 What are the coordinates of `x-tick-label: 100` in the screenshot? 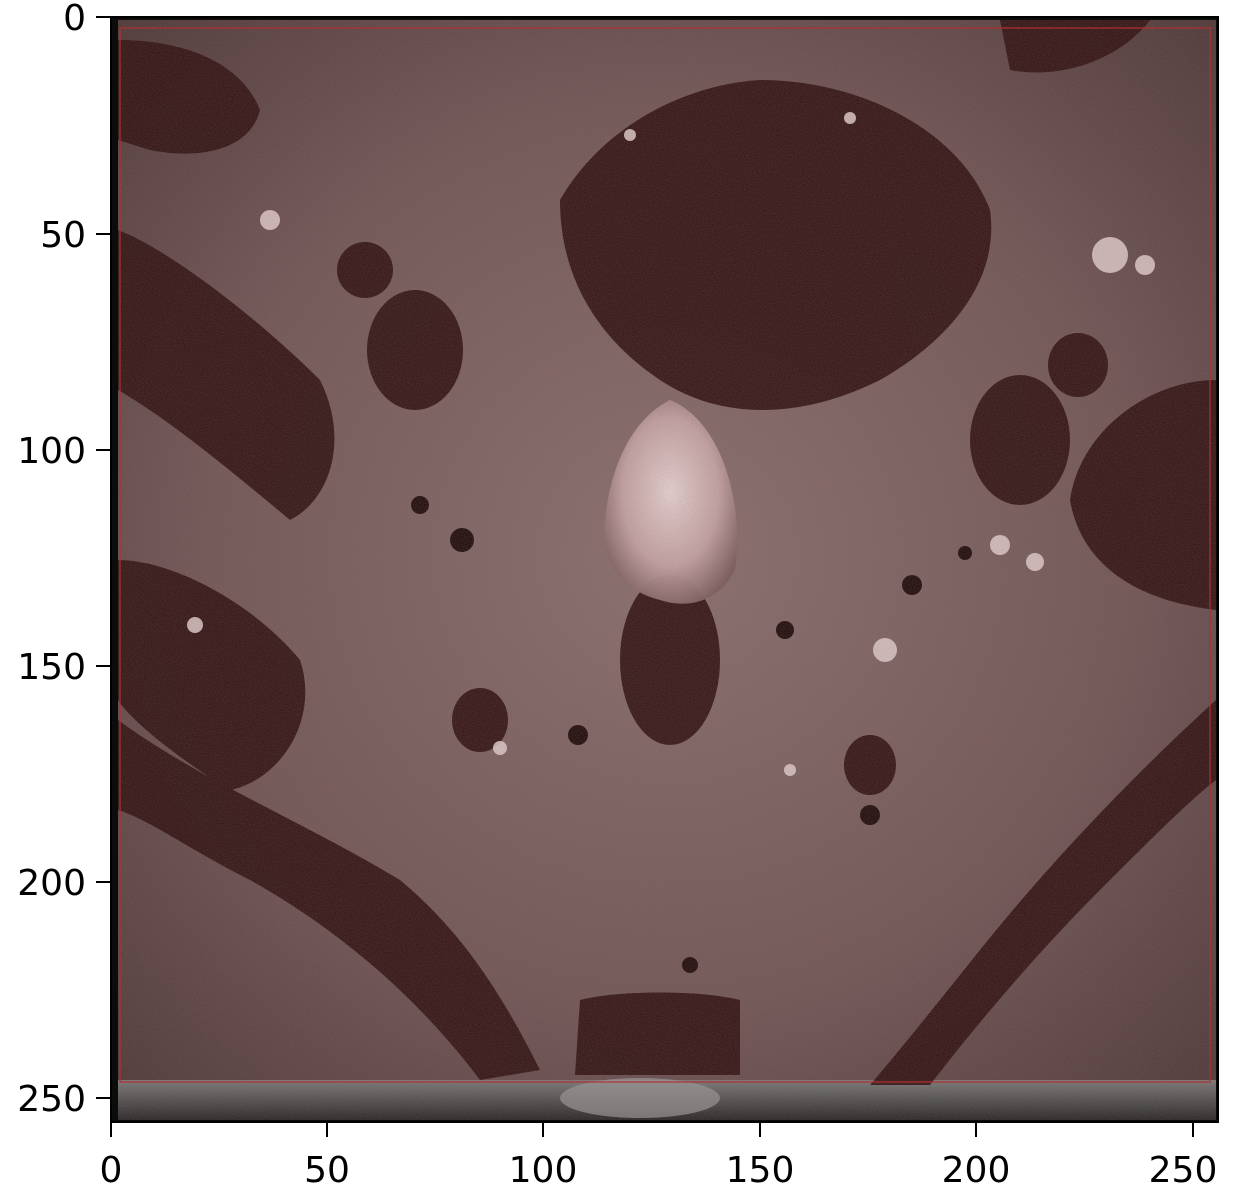 It's located at (543, 1170).